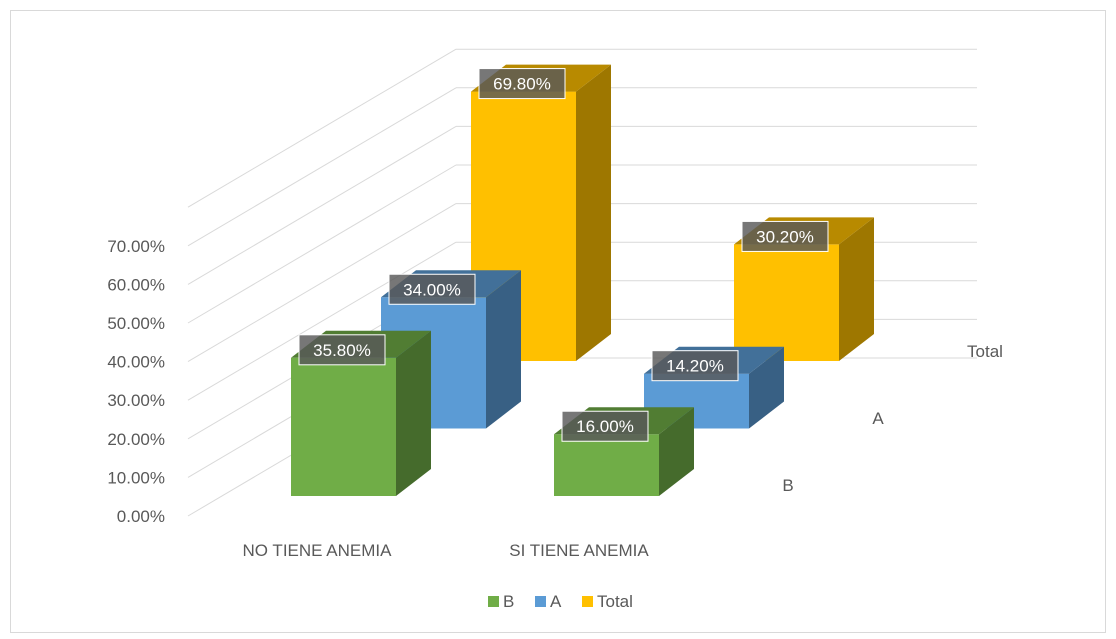 Image resolution: width=1116 pixels, height=639 pixels. What do you see at coordinates (579, 550) in the screenshot?
I see `category-label: SI TIENE ANEMIA` at bounding box center [579, 550].